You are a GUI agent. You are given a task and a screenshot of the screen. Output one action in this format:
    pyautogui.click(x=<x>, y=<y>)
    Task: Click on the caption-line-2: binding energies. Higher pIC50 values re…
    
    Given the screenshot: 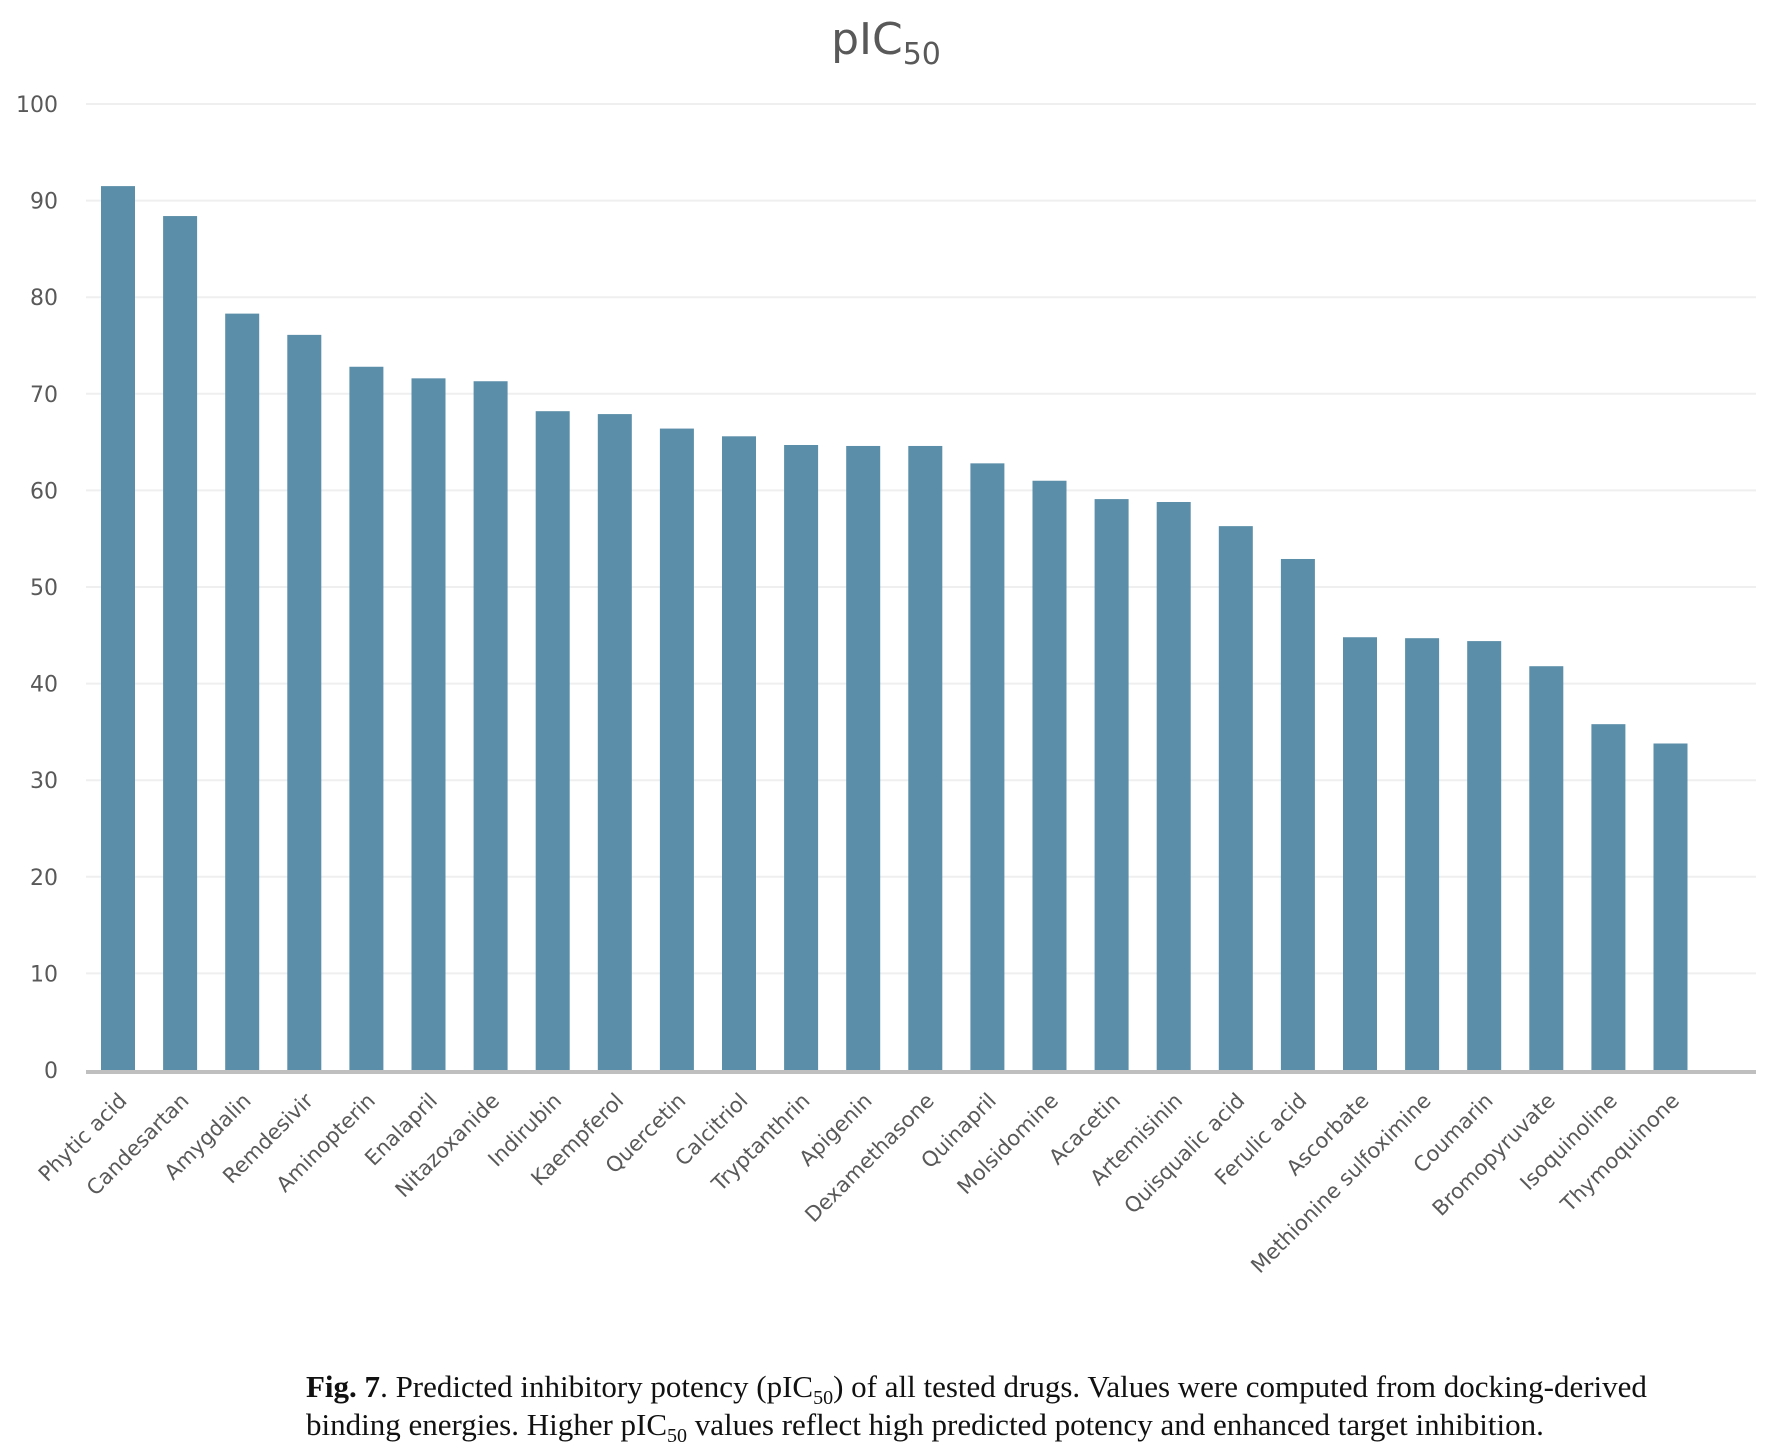 What is the action you would take?
    pyautogui.click(x=925, y=1427)
    